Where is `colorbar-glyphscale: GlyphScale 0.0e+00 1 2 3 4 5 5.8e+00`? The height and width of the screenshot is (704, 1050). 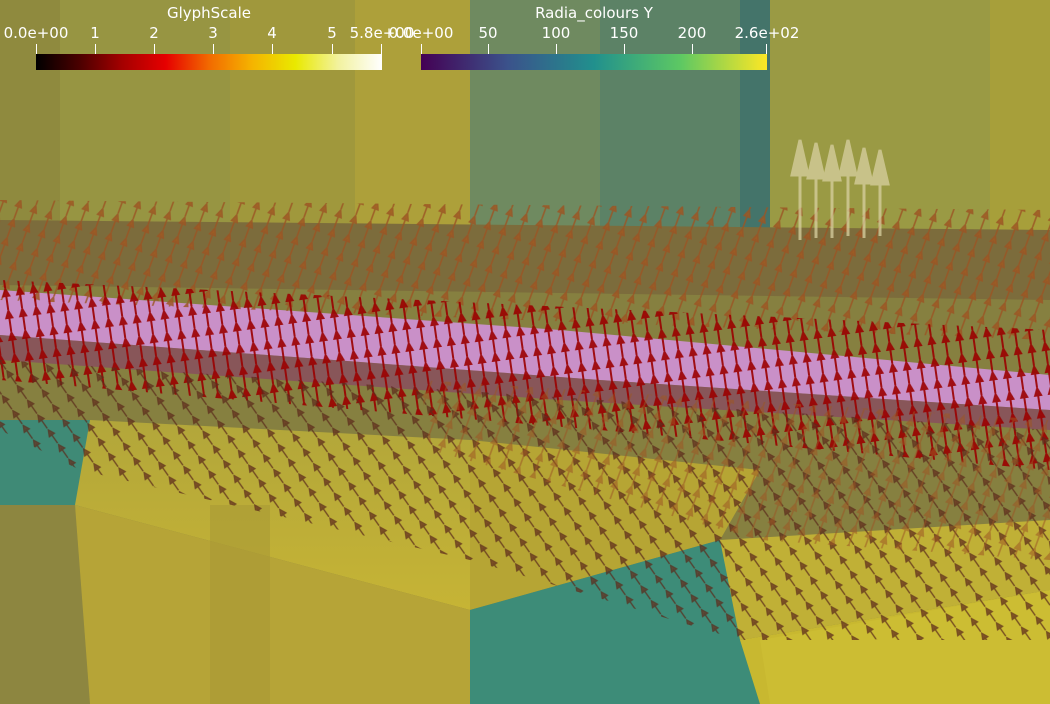
colorbar-glyphscale: GlyphScale 0.0e+00 1 2 3 4 5 5.8e+00 is located at coordinates (209, 37).